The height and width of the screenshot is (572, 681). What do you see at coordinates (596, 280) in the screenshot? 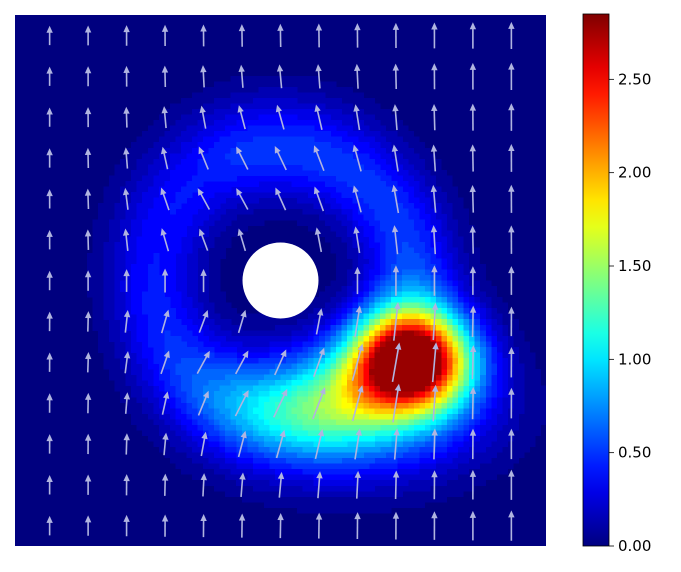
I see `colorbar-gradient` at bounding box center [596, 280].